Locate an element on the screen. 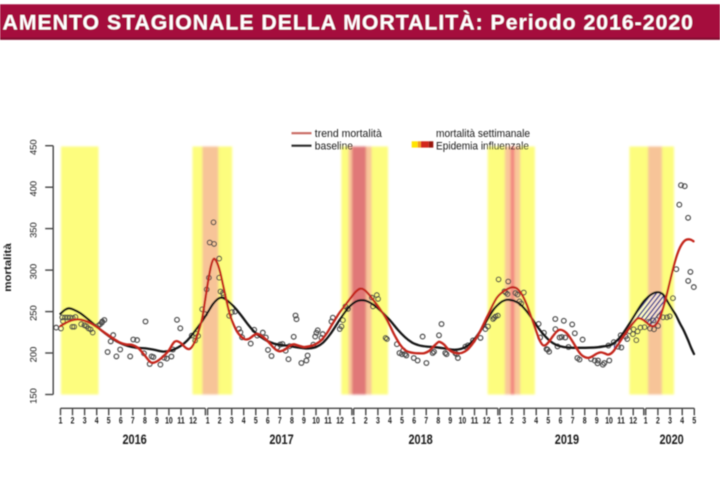 The width and height of the screenshot is (720, 477). svg-text: 2017 is located at coordinates (281, 439).